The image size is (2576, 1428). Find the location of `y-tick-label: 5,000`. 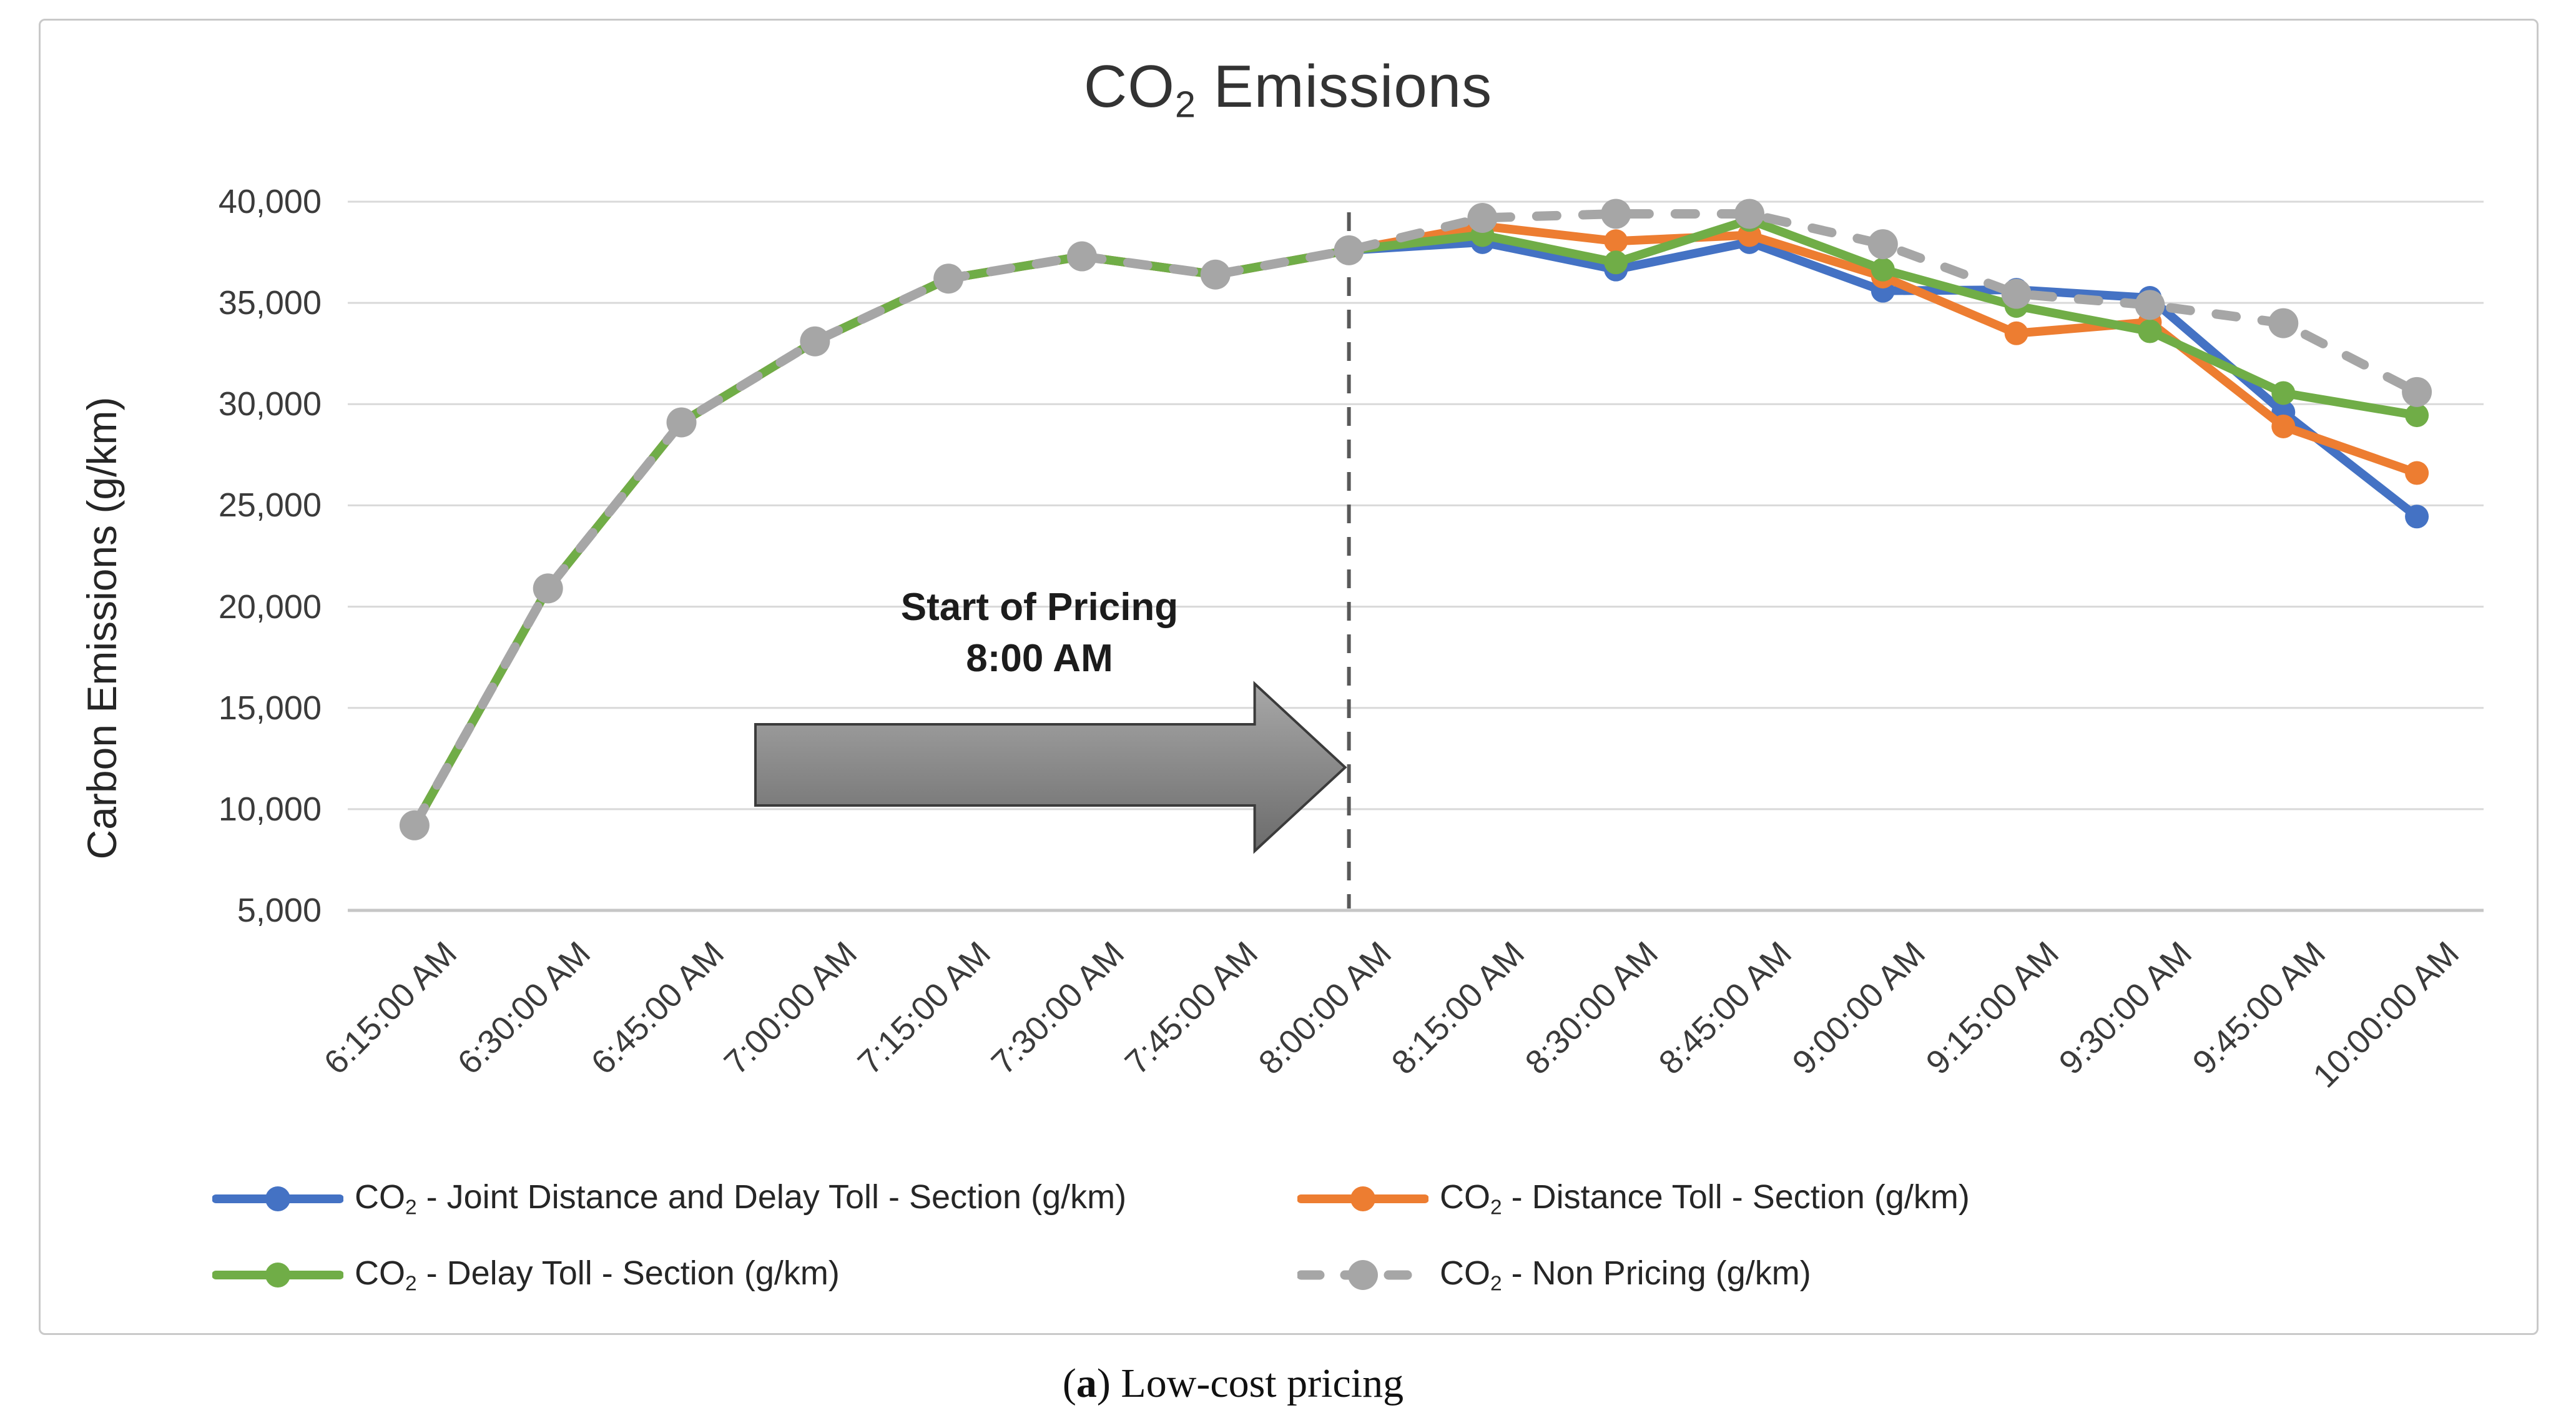

y-tick-label: 5,000 is located at coordinates (279, 910).